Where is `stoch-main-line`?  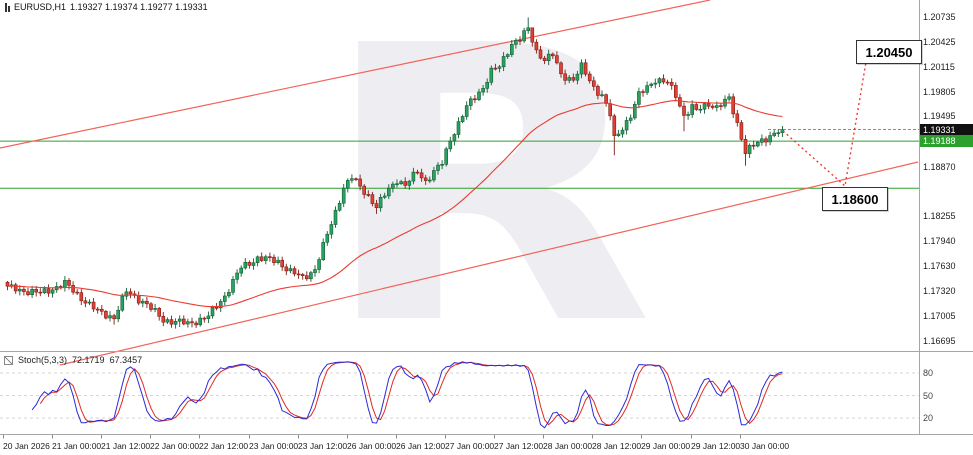
stoch-main-line is located at coordinates (407, 395).